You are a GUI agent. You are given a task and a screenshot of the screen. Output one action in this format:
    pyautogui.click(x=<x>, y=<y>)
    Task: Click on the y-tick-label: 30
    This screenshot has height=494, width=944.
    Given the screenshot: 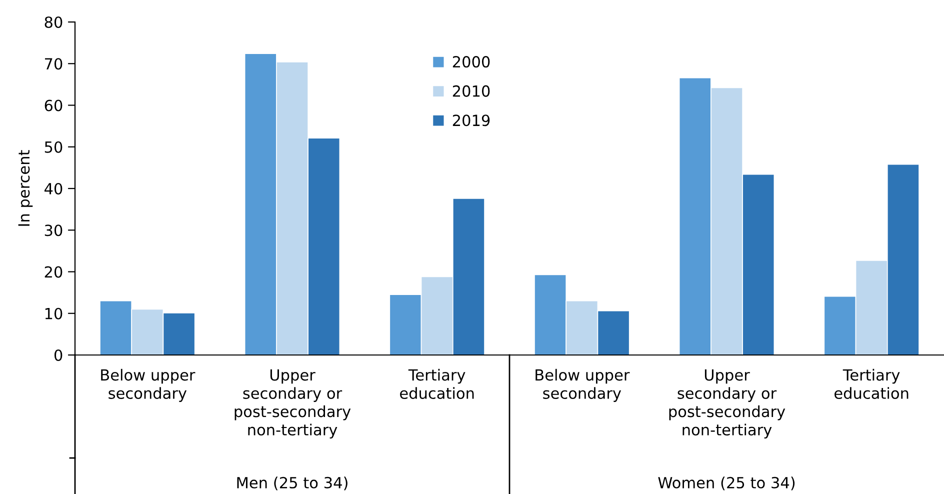 What is the action you would take?
    pyautogui.click(x=53, y=230)
    